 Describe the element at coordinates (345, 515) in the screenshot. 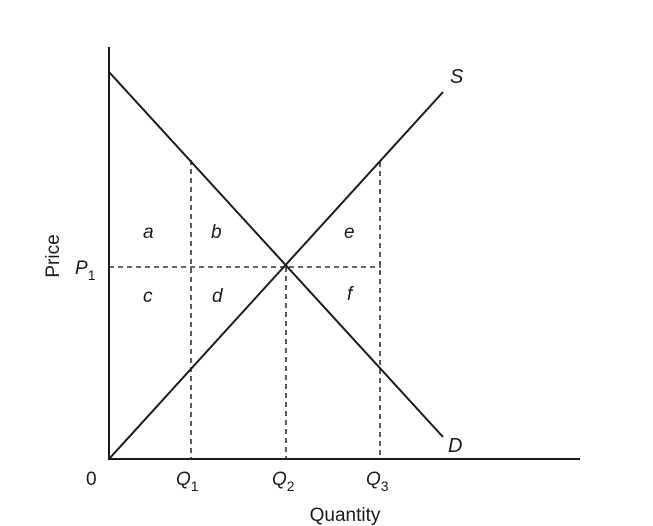

I see `x-axis-title: Quantity` at that location.